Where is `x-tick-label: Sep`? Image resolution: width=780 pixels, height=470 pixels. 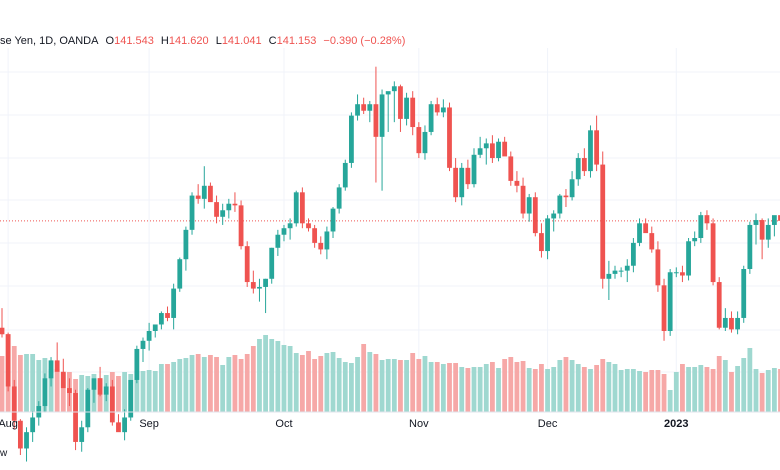
x-tick-label: Sep is located at coordinates (149, 424).